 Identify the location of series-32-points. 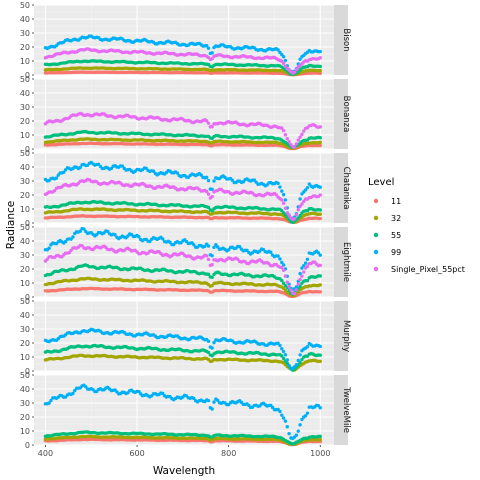
(182, 287).